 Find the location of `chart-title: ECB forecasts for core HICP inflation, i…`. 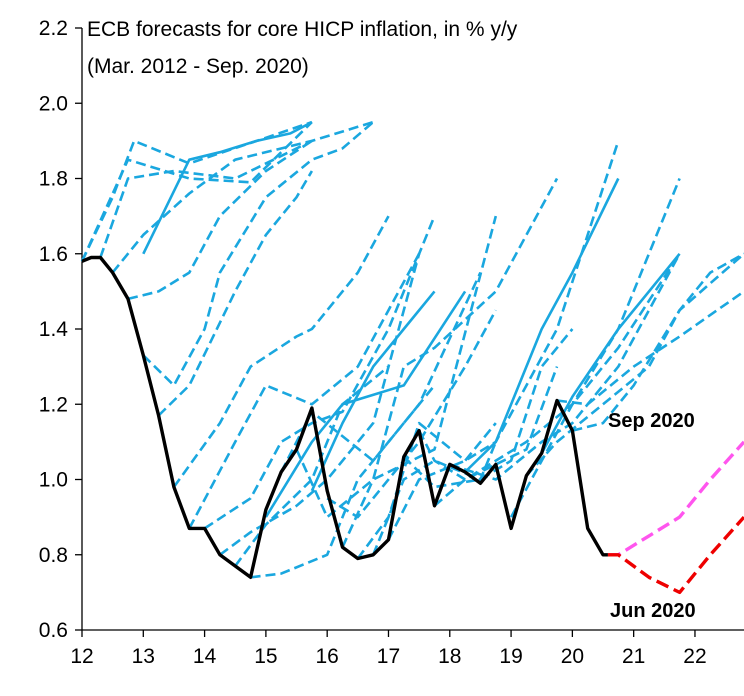

chart-title: ECB forecasts for core HICP inflation, i… is located at coordinates (302, 29).